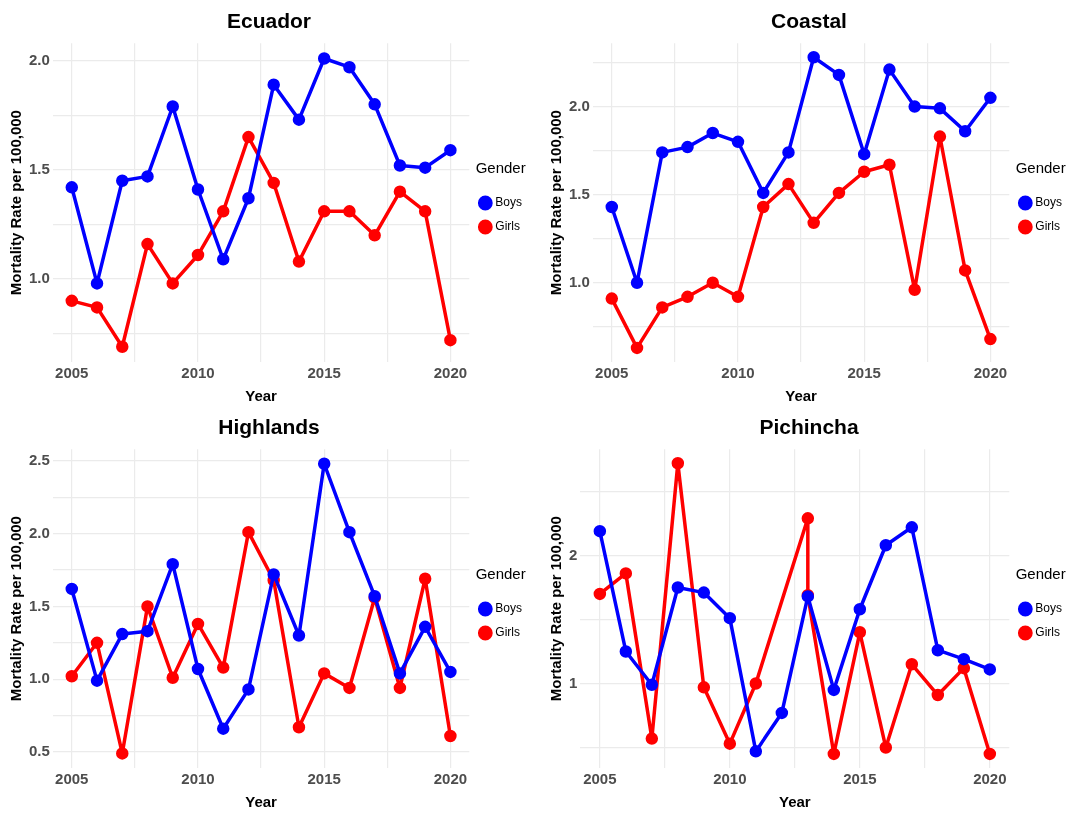 Image resolution: width=1081 pixels, height=813 pixels. What do you see at coordinates (573, 682) in the screenshot?
I see `y-tick-label: 1` at bounding box center [573, 682].